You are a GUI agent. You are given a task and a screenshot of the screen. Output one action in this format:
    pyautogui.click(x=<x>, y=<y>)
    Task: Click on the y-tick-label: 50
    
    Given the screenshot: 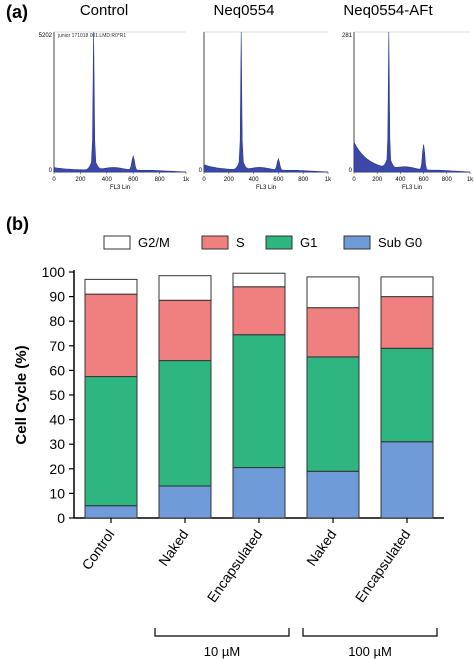 What is the action you would take?
    pyautogui.click(x=57, y=395)
    